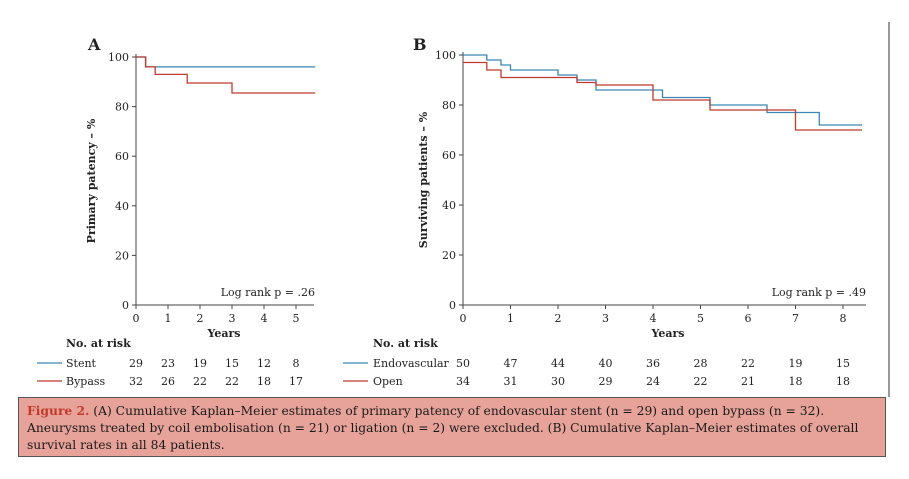 The height and width of the screenshot is (479, 909). I want to click on risk-value: 32, so click(136, 381).